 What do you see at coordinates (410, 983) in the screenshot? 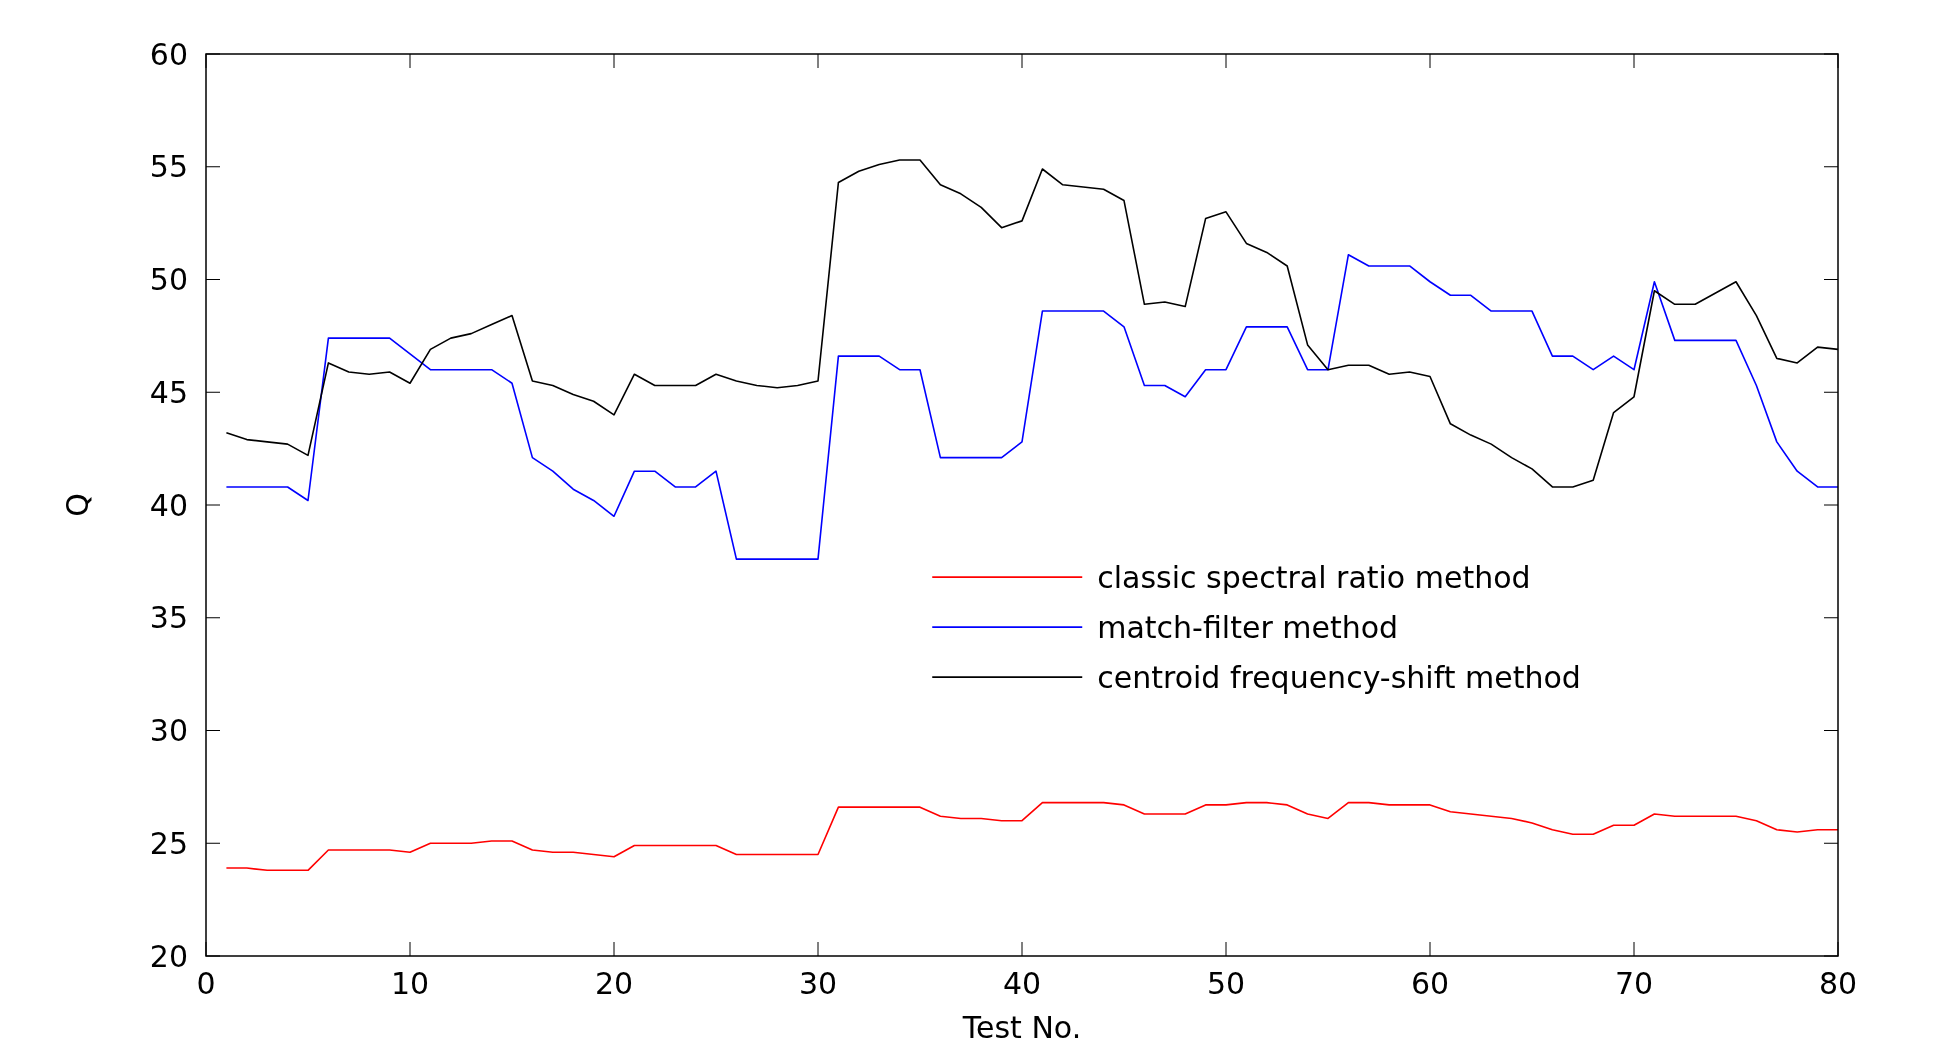
I see `x-tick-label: 10` at bounding box center [410, 983].